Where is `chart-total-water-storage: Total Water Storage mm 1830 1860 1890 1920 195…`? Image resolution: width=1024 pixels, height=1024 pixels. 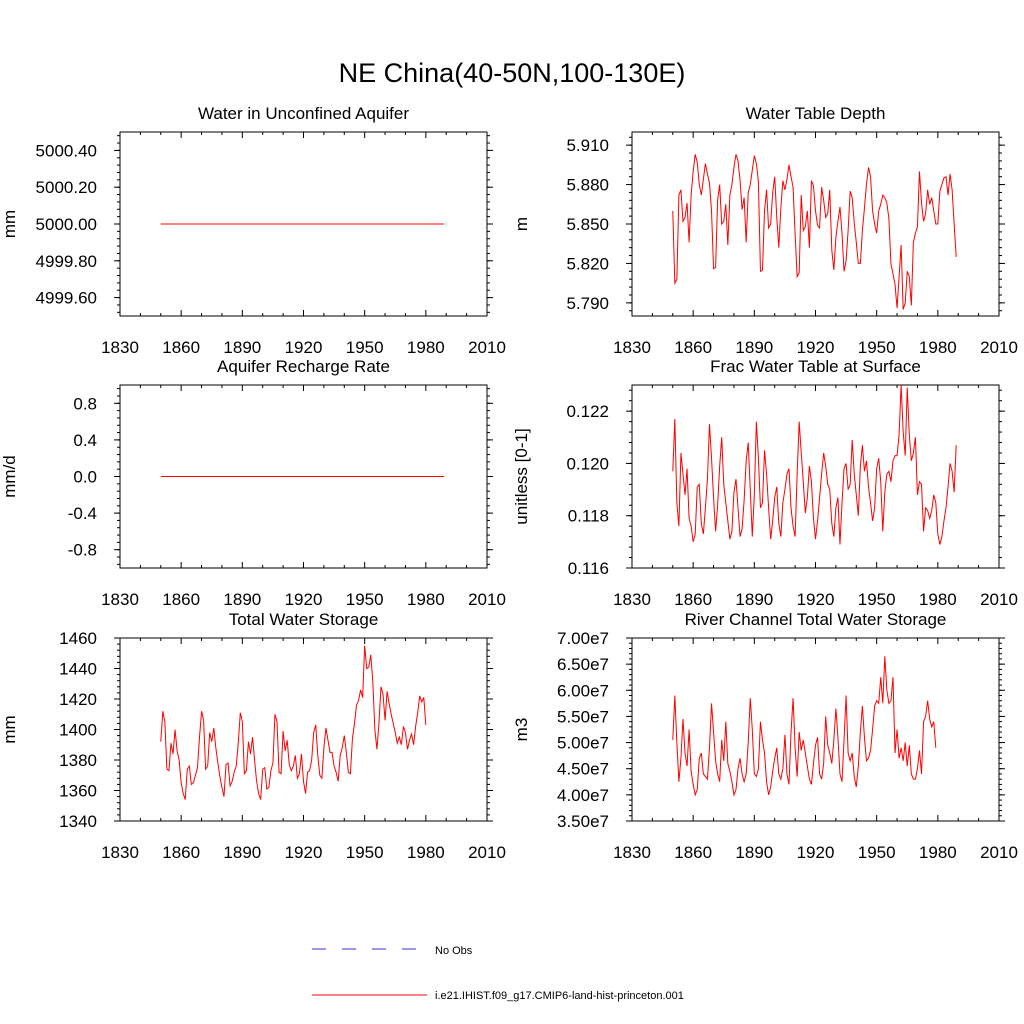 chart-total-water-storage: Total Water Storage mm 1830 1860 1890 1920 195… is located at coordinates (253, 736).